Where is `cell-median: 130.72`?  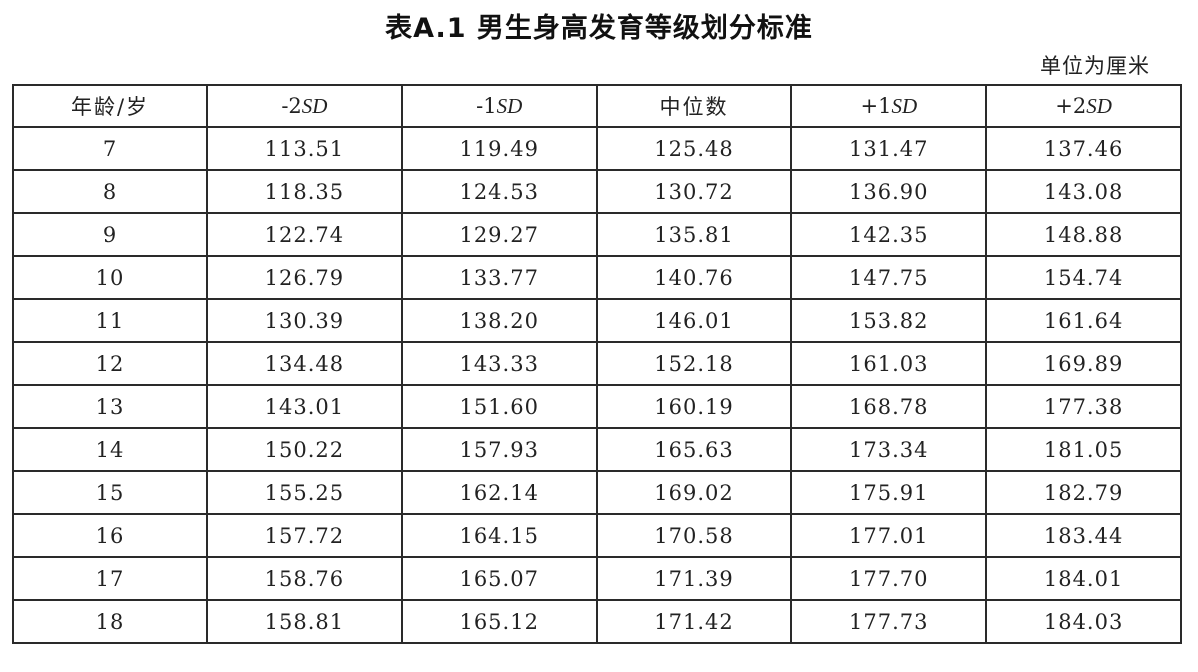
cell-median: 130.72 is located at coordinates (694, 191).